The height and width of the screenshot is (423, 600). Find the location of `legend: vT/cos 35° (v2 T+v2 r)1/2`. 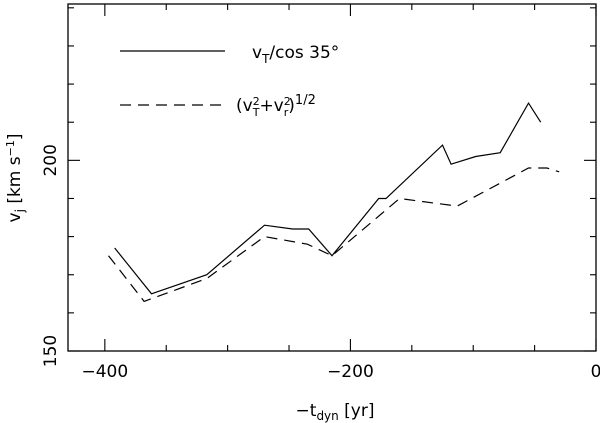

legend: vT/cos 35° (v2 T+v2 r)1/2 is located at coordinates (229, 81).